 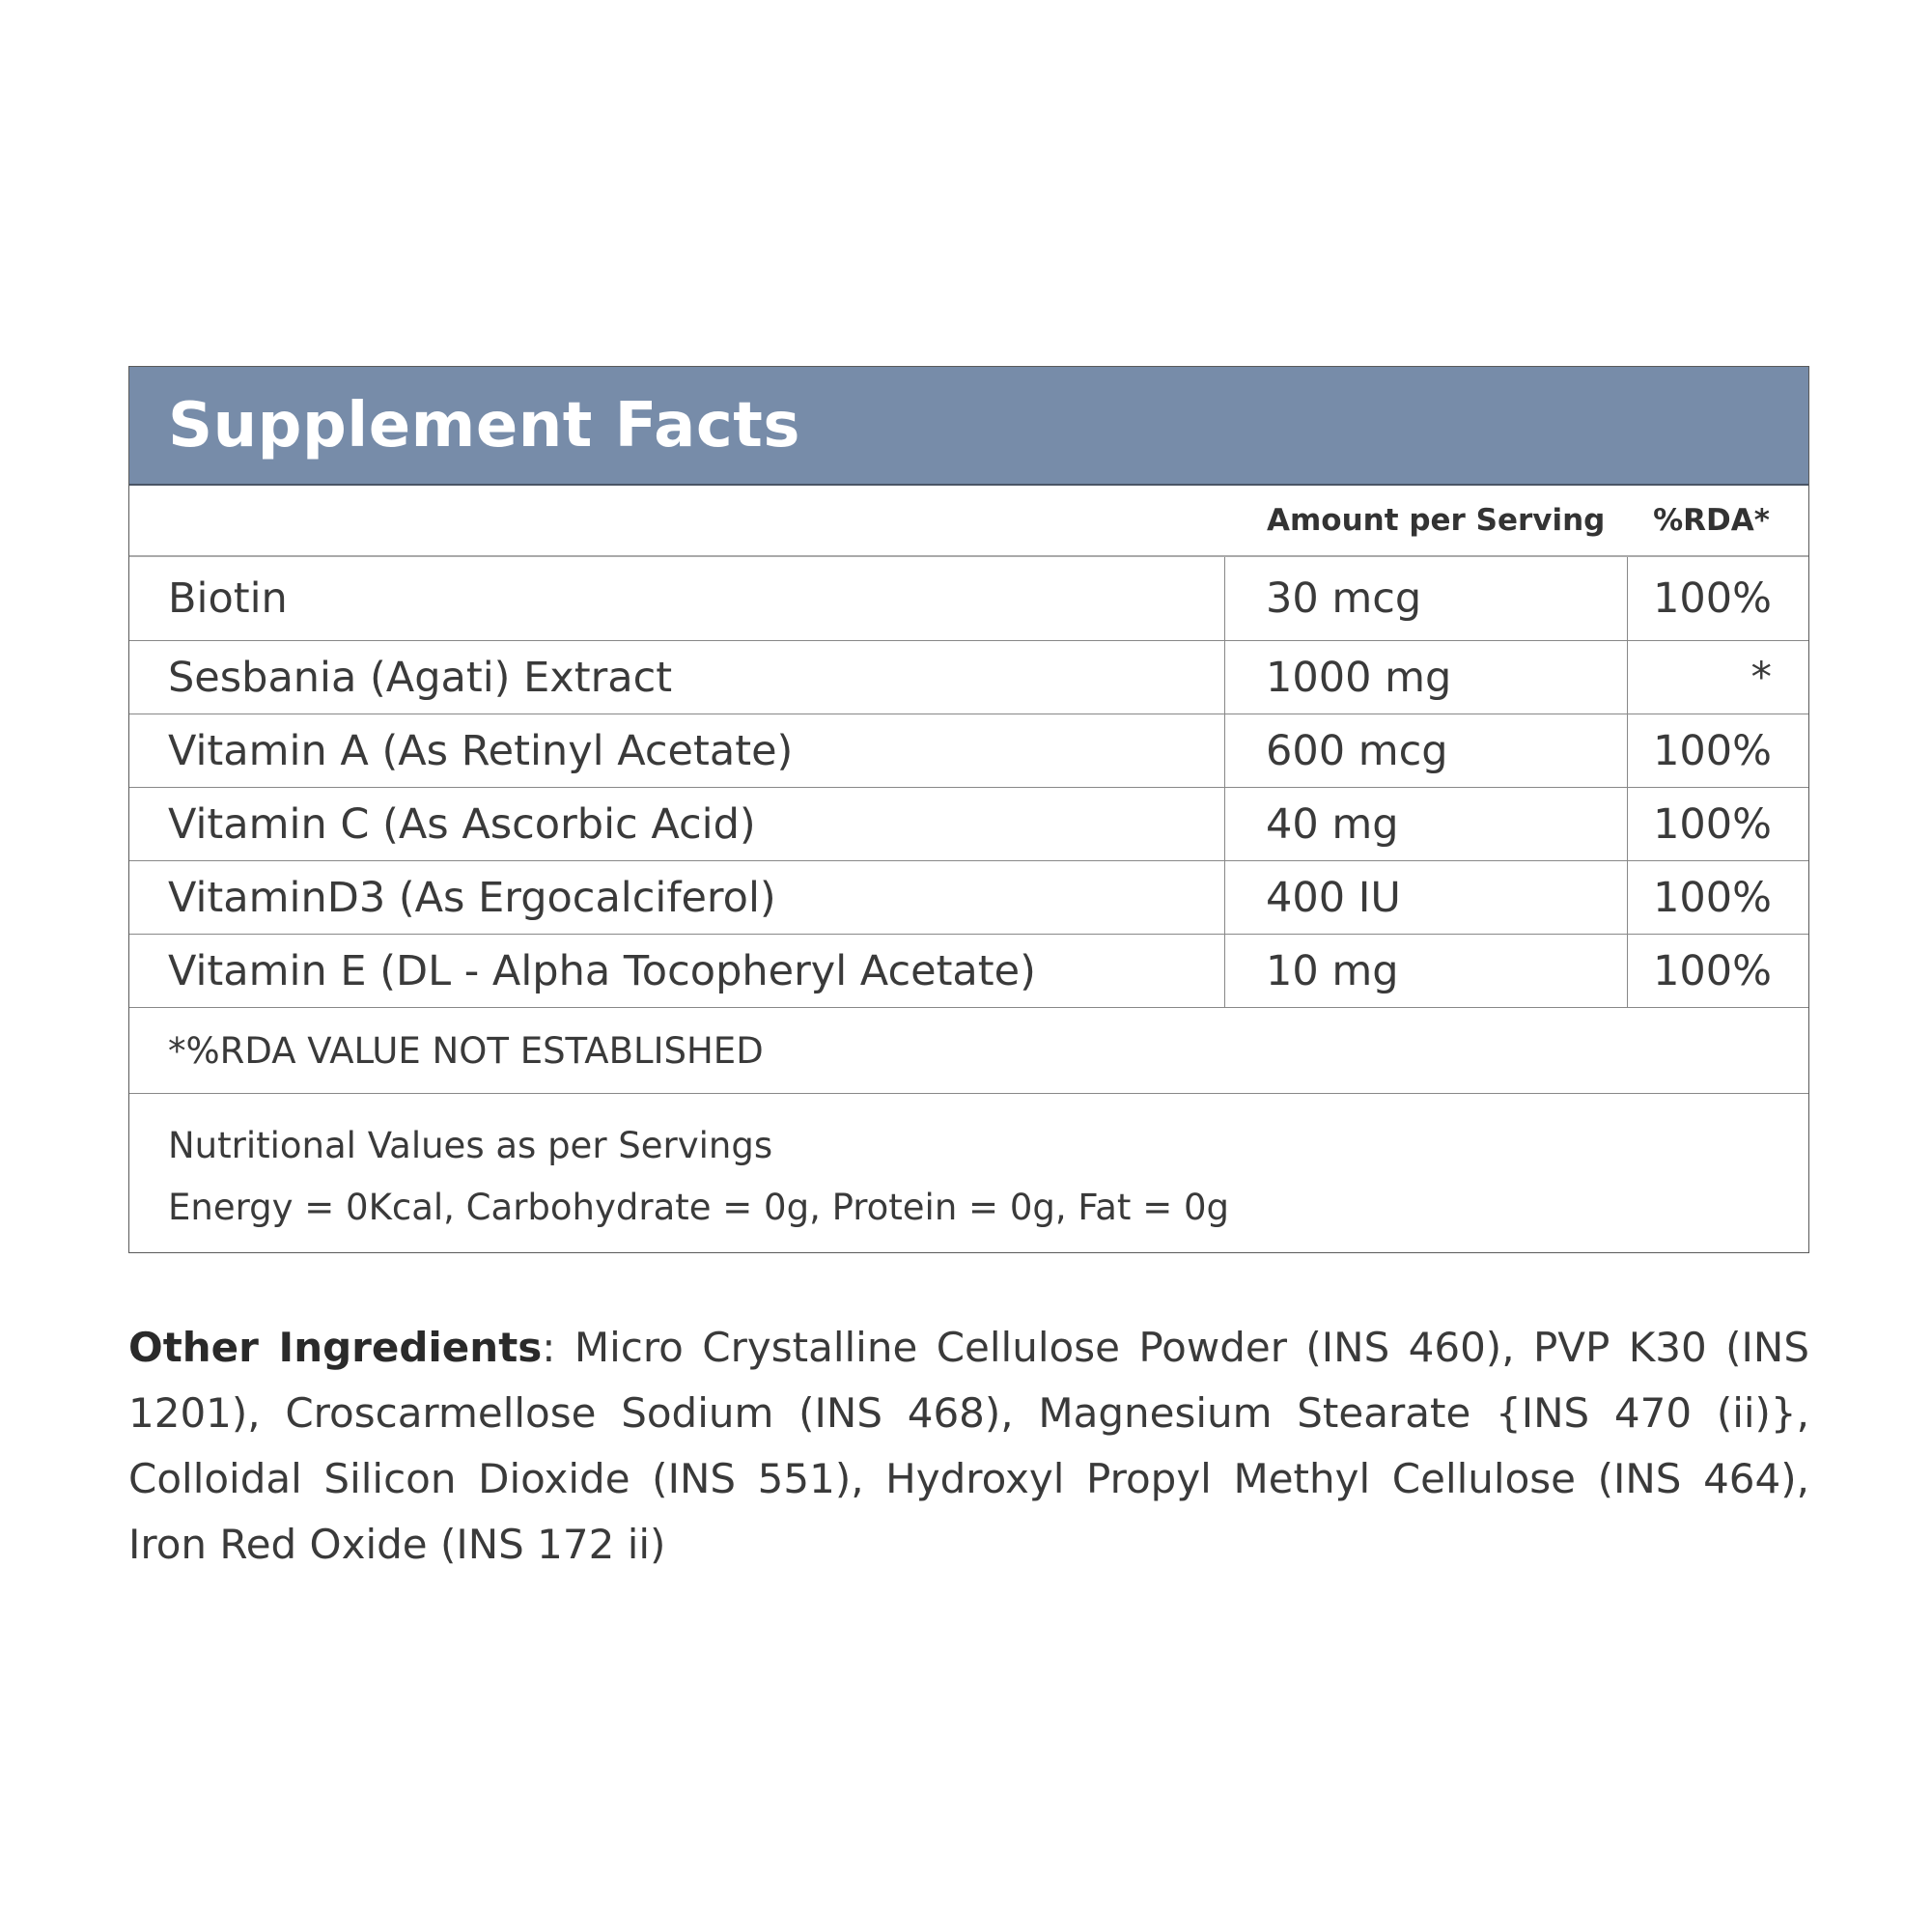 I want to click on cell-amount: 10 mg, so click(x=1427, y=971).